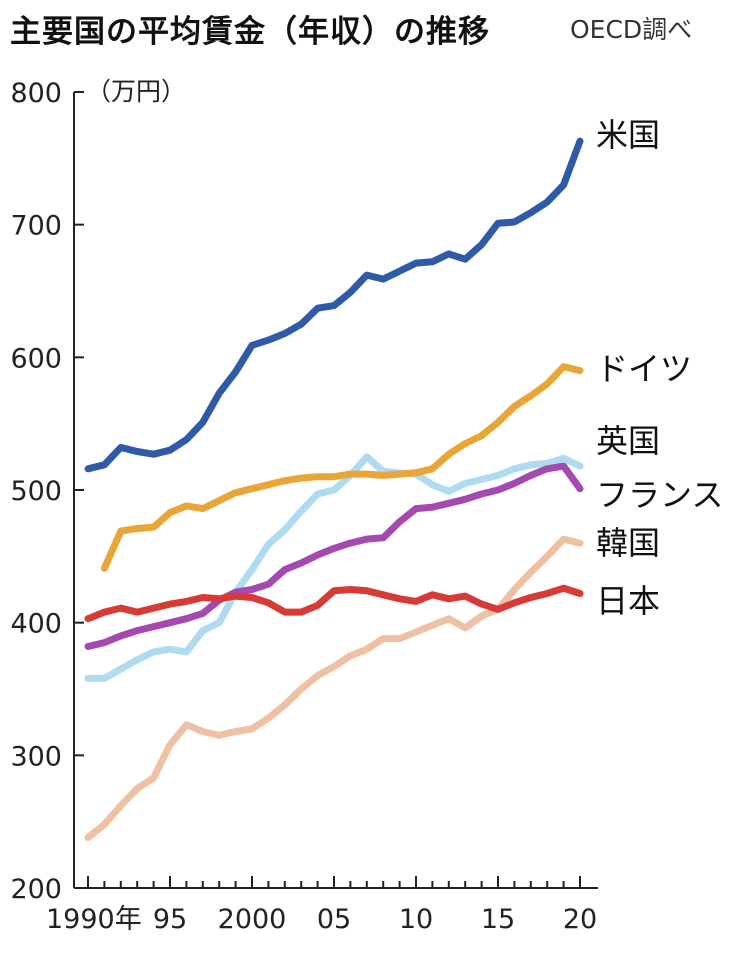 This screenshot has width=750, height=962. Describe the element at coordinates (416, 919) in the screenshot. I see `x-tick-label: 10` at that location.